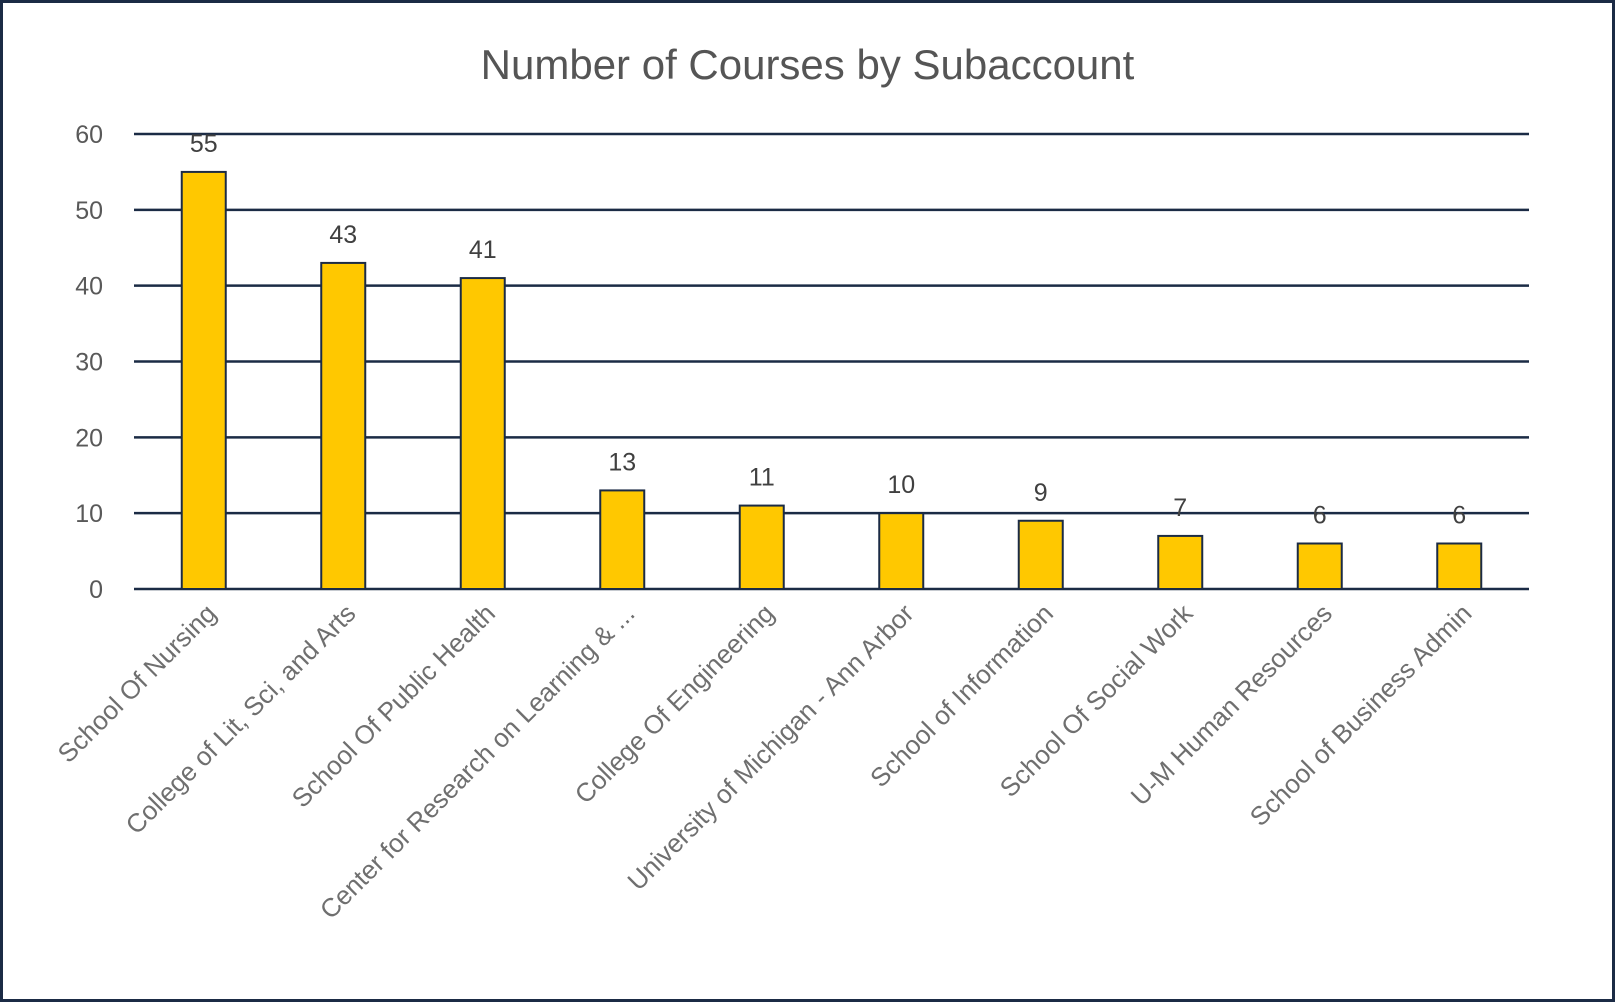 The image size is (1615, 1002). I want to click on y-tick-label: 10, so click(89, 514).